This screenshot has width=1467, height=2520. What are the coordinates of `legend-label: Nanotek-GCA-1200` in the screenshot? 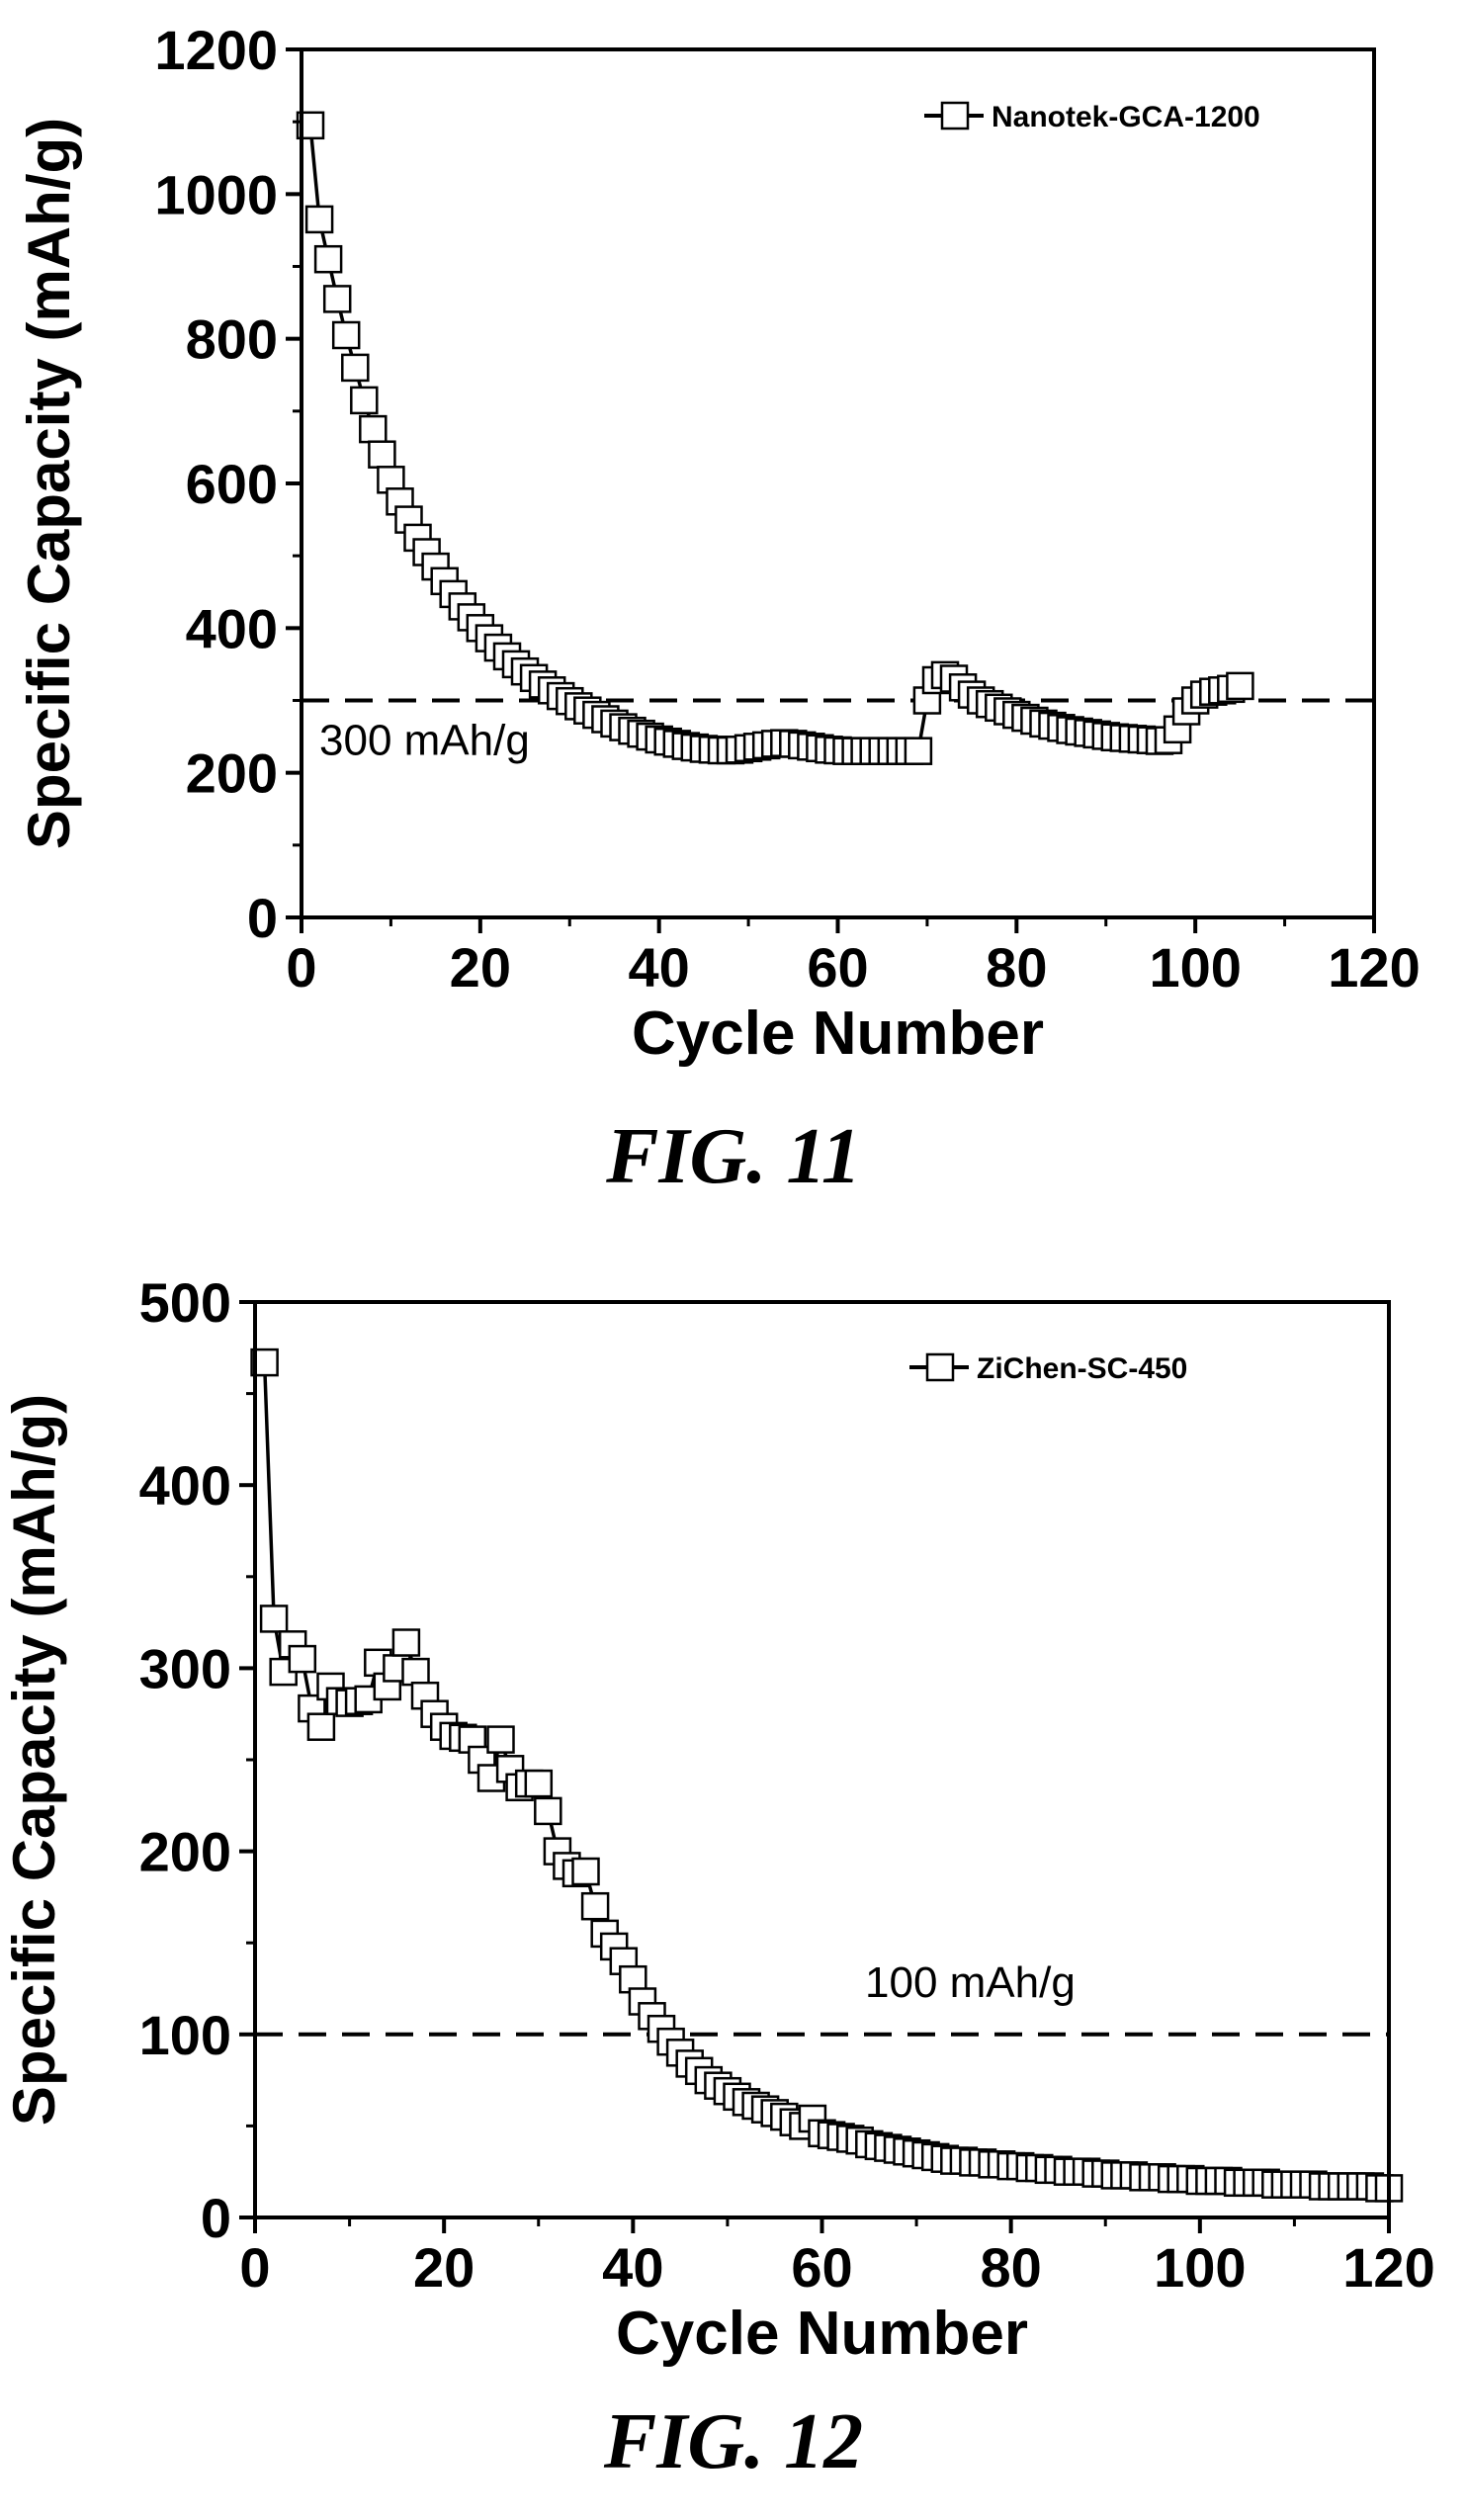 It's located at (1126, 117).